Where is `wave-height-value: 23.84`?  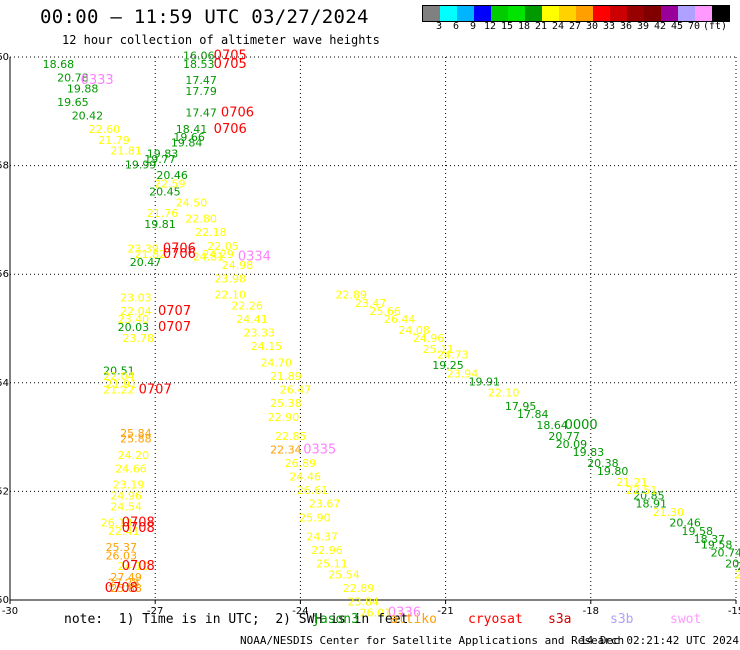 wave-height-value: 23.84 is located at coordinates (364, 601).